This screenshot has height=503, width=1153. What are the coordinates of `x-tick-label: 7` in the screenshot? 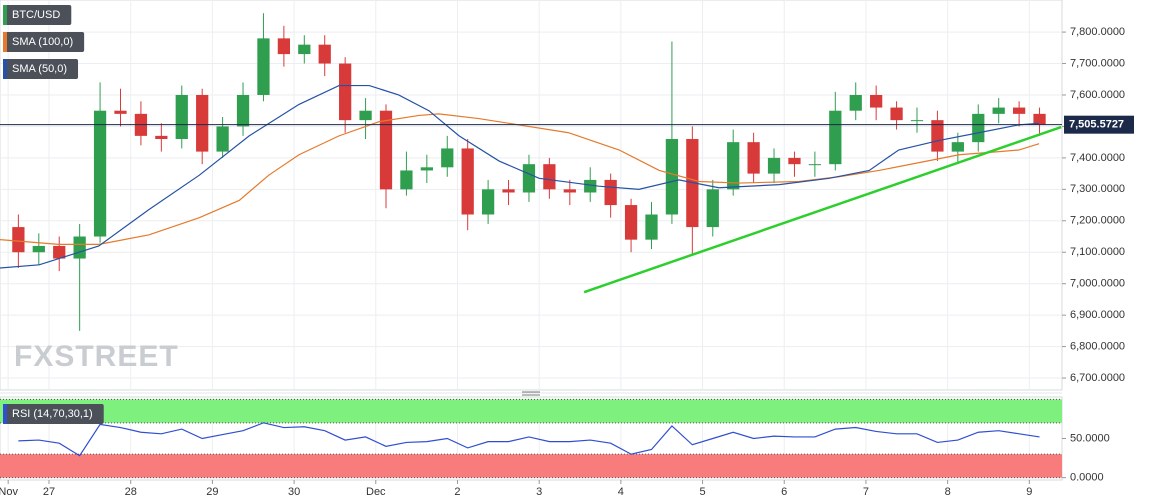 It's located at (866, 492).